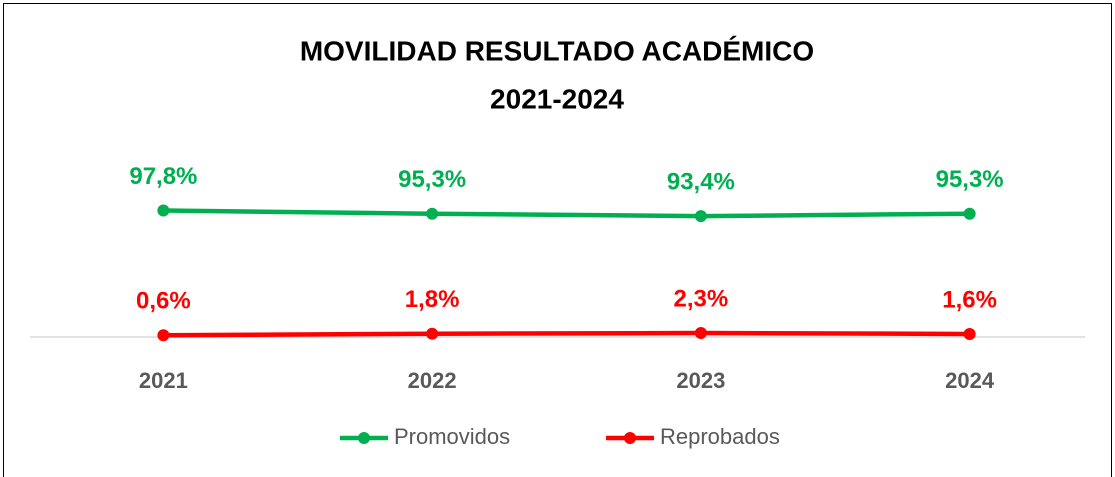  Describe the element at coordinates (557, 50) in the screenshot. I see `chart-title: MOVILIDAD RESULTADO ACADÉMICO` at that location.